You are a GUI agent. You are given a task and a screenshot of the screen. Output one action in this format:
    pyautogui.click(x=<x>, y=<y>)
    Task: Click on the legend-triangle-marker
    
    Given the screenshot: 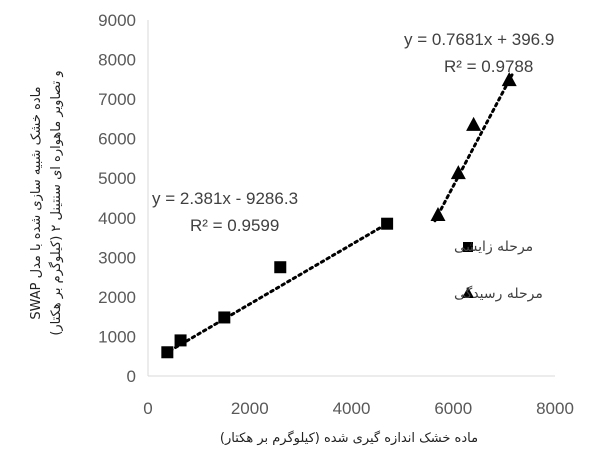 What is the action you would take?
    pyautogui.click(x=468, y=292)
    